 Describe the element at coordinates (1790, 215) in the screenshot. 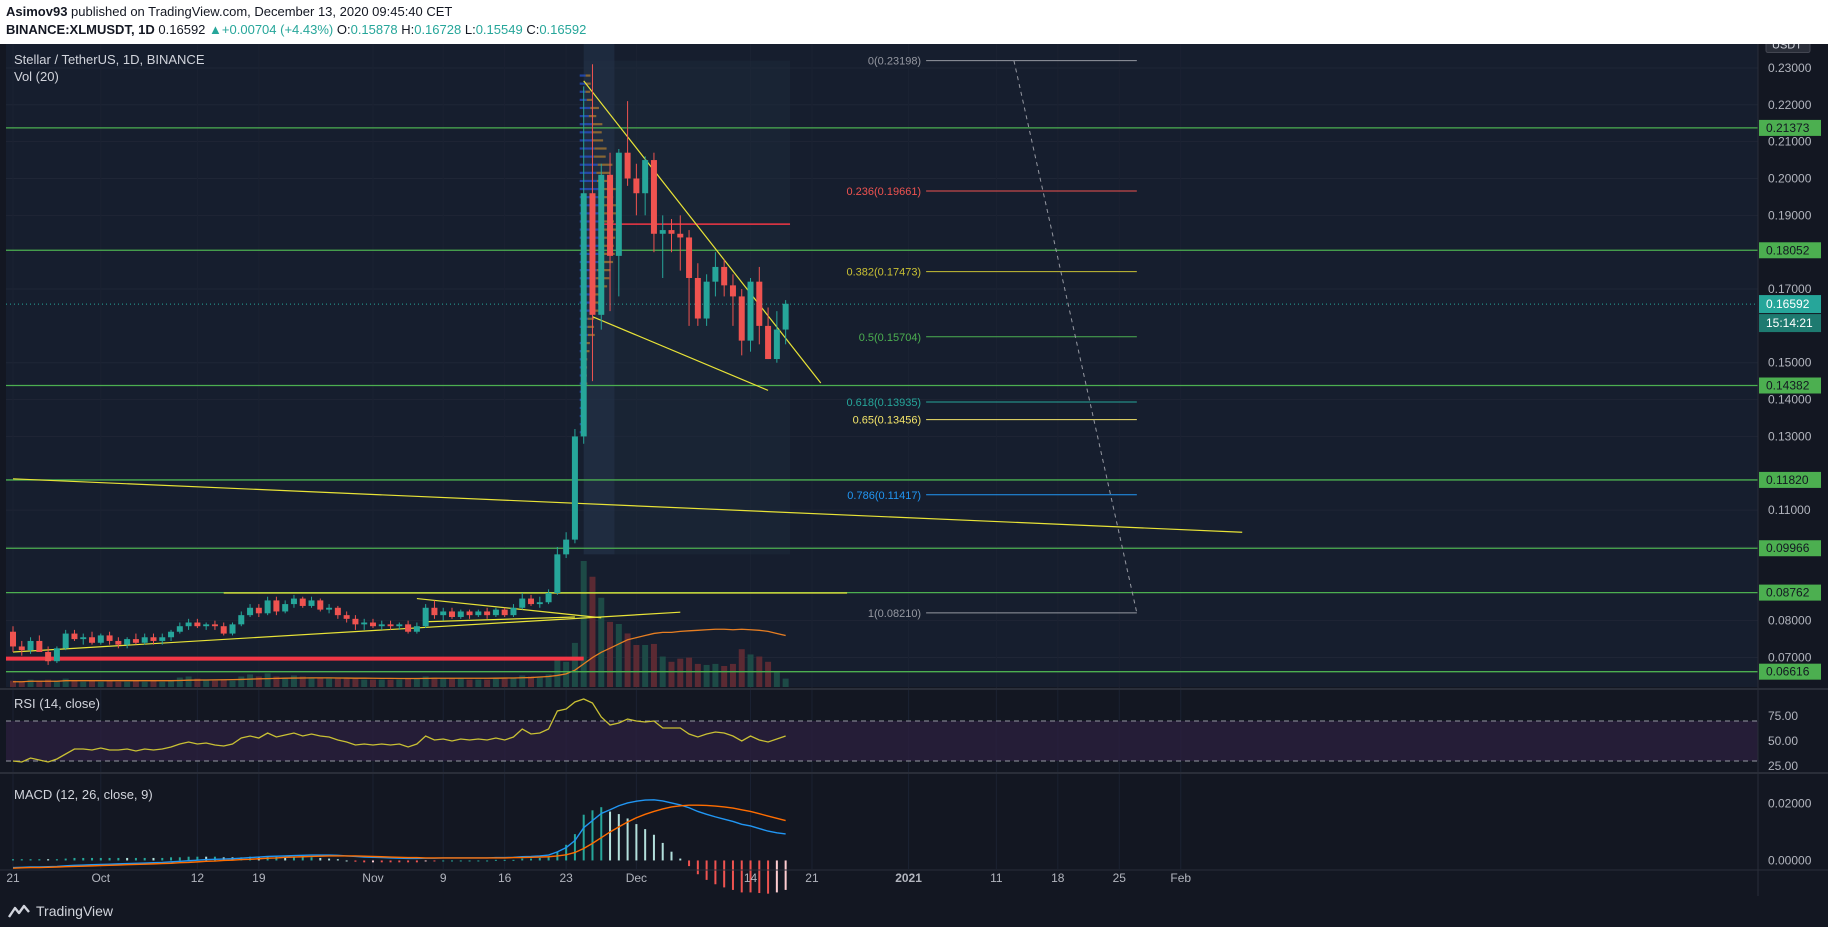

I see `price-tick-4: 0.19000` at that location.